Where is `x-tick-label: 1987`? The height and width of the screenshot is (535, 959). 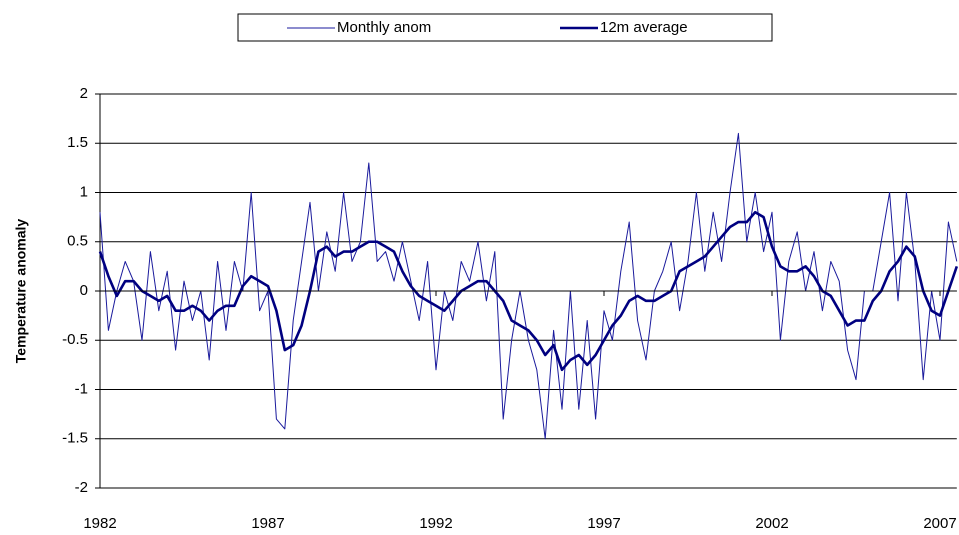 x-tick-label: 1987 is located at coordinates (267, 523).